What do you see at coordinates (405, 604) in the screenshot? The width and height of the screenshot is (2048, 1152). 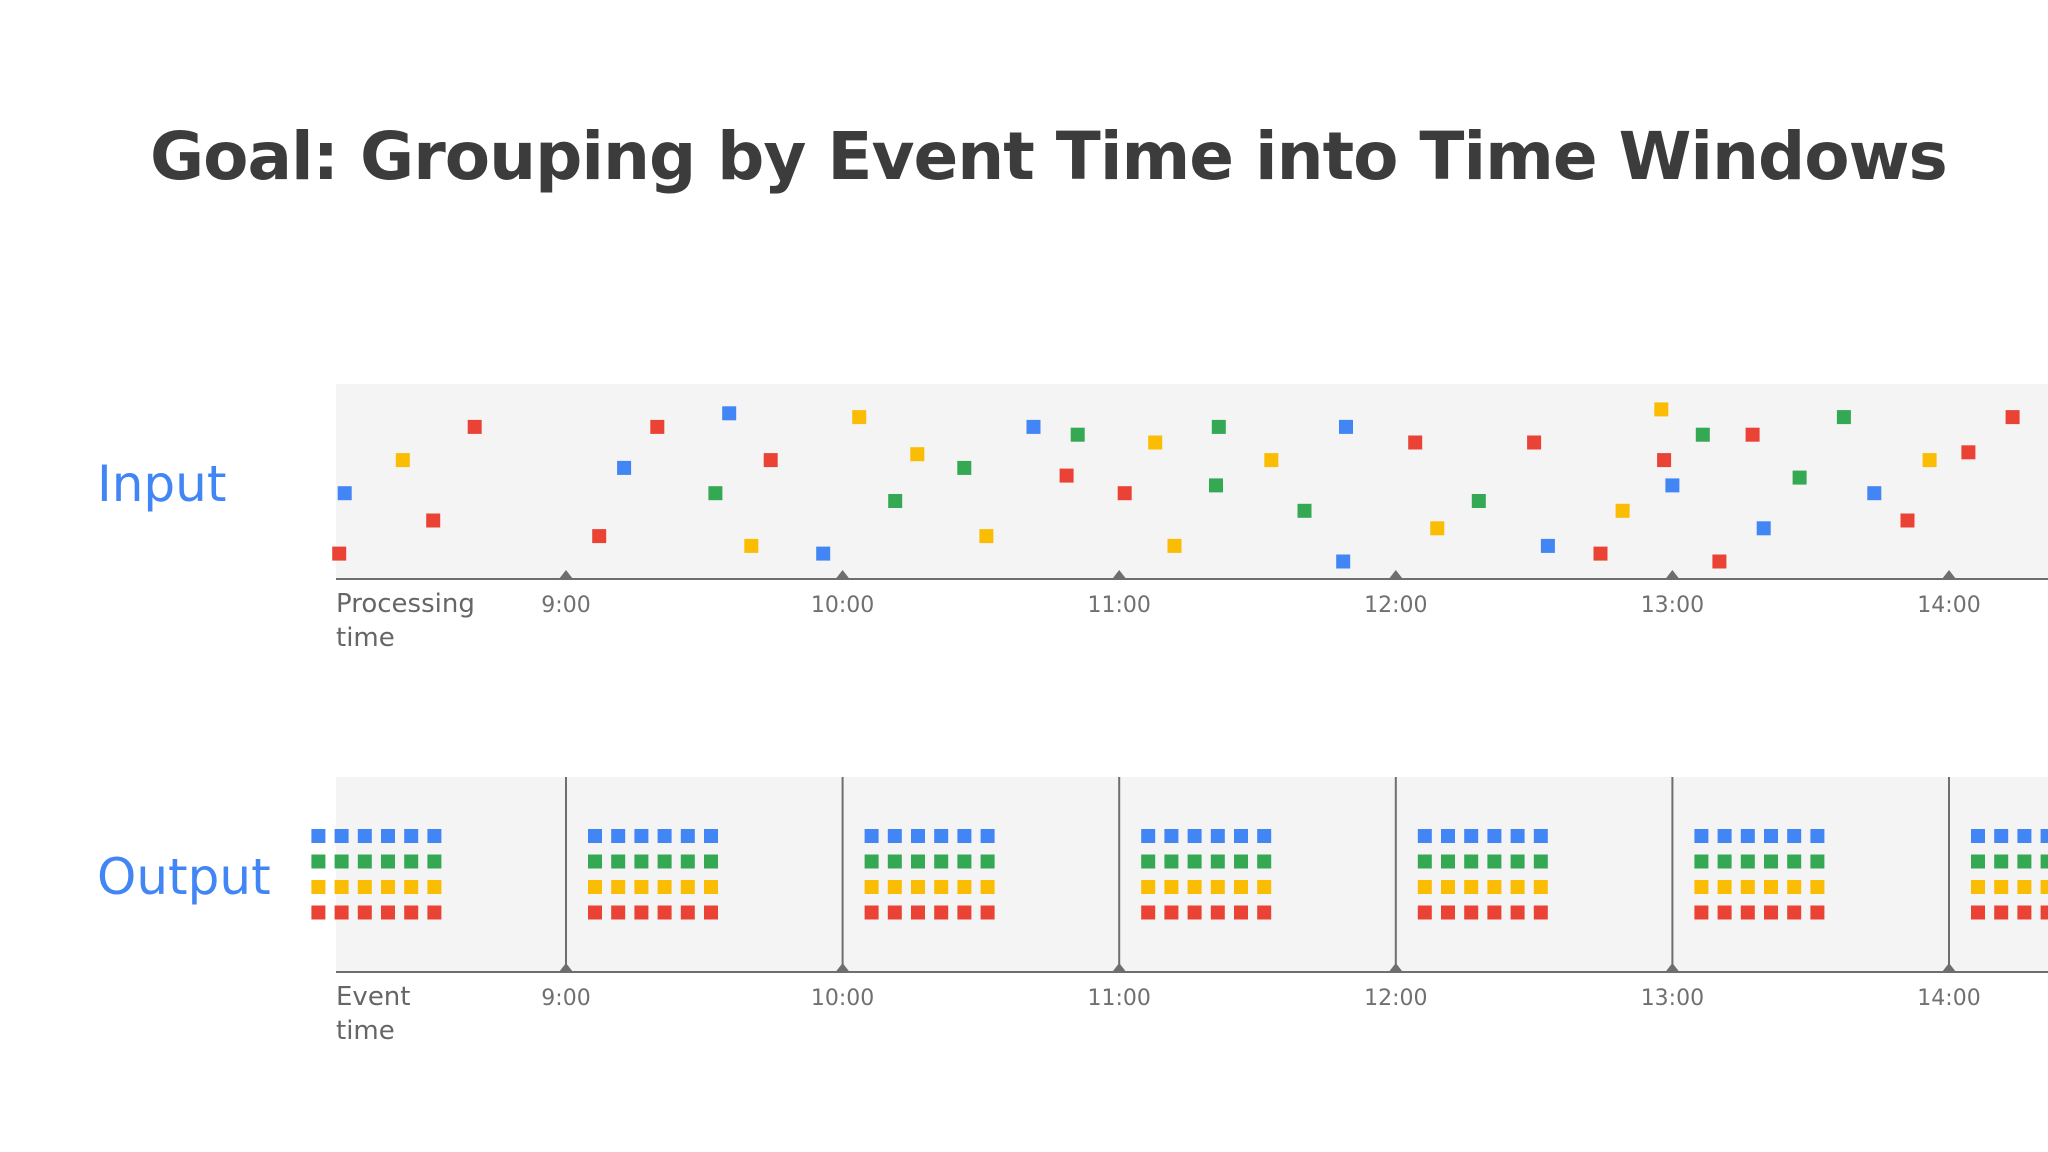 I see `axis-title-line: Processing` at bounding box center [405, 604].